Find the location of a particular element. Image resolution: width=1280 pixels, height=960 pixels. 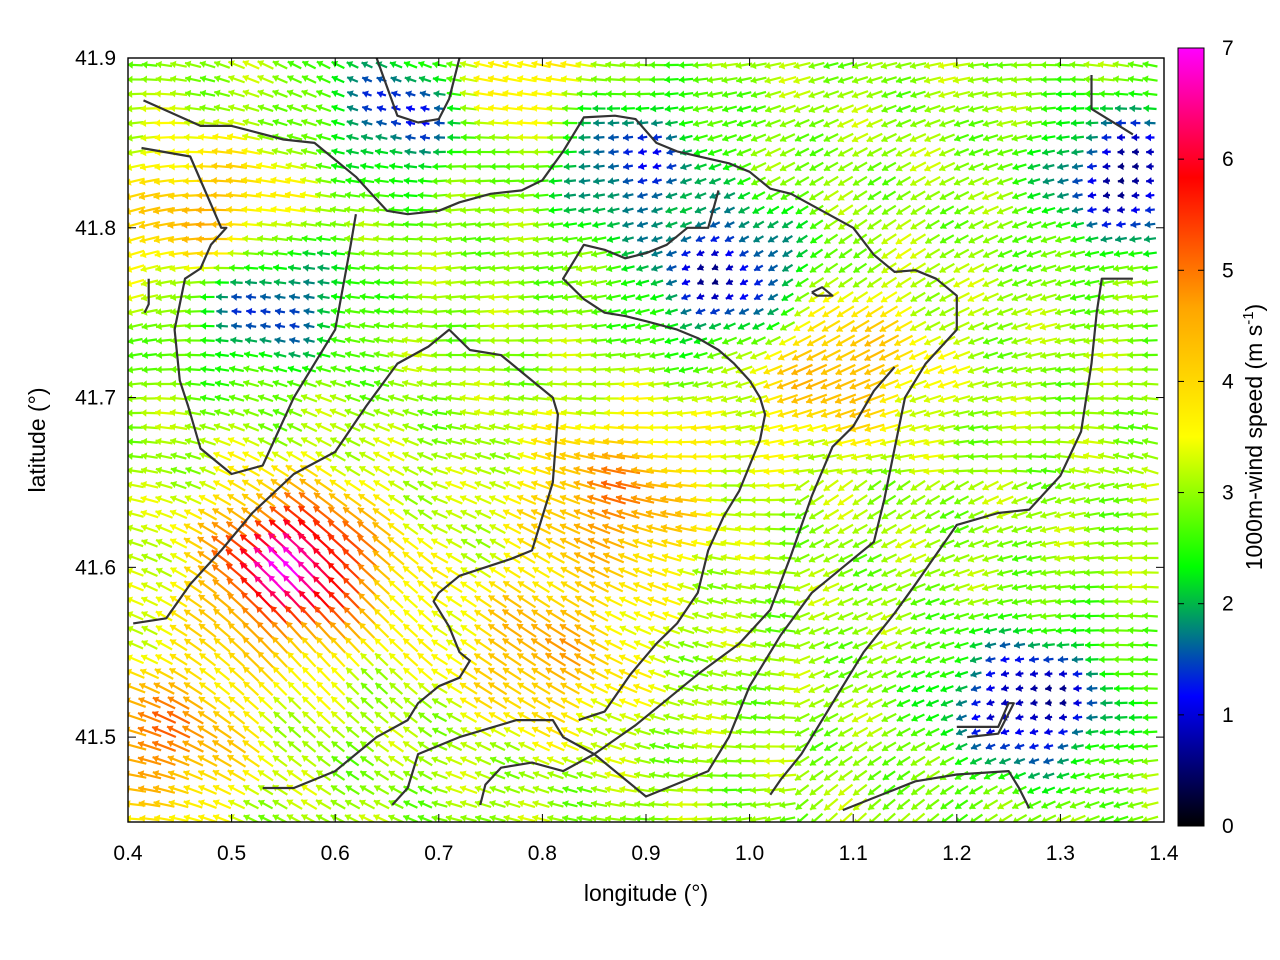

colorbar-tick-label: 4 is located at coordinates (1228, 381).